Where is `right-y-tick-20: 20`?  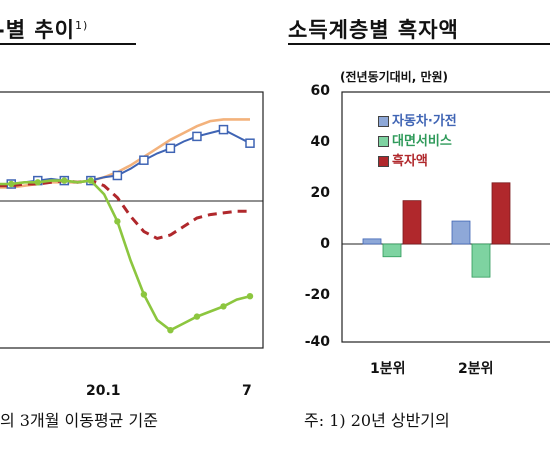
right-y-tick-20: 20 is located at coordinates (320, 193).